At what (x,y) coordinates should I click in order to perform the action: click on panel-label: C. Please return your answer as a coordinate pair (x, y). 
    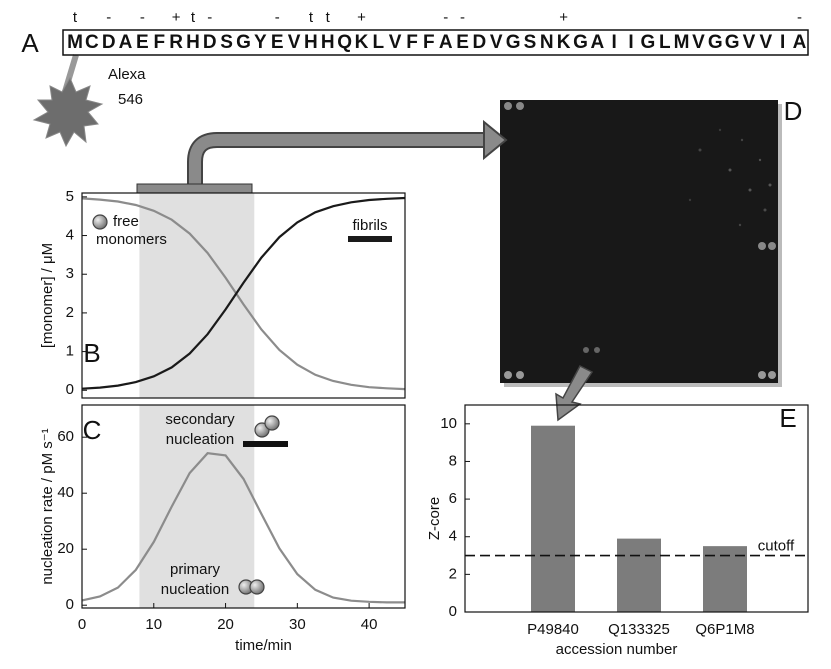
    Looking at the image, I should click on (92, 430).